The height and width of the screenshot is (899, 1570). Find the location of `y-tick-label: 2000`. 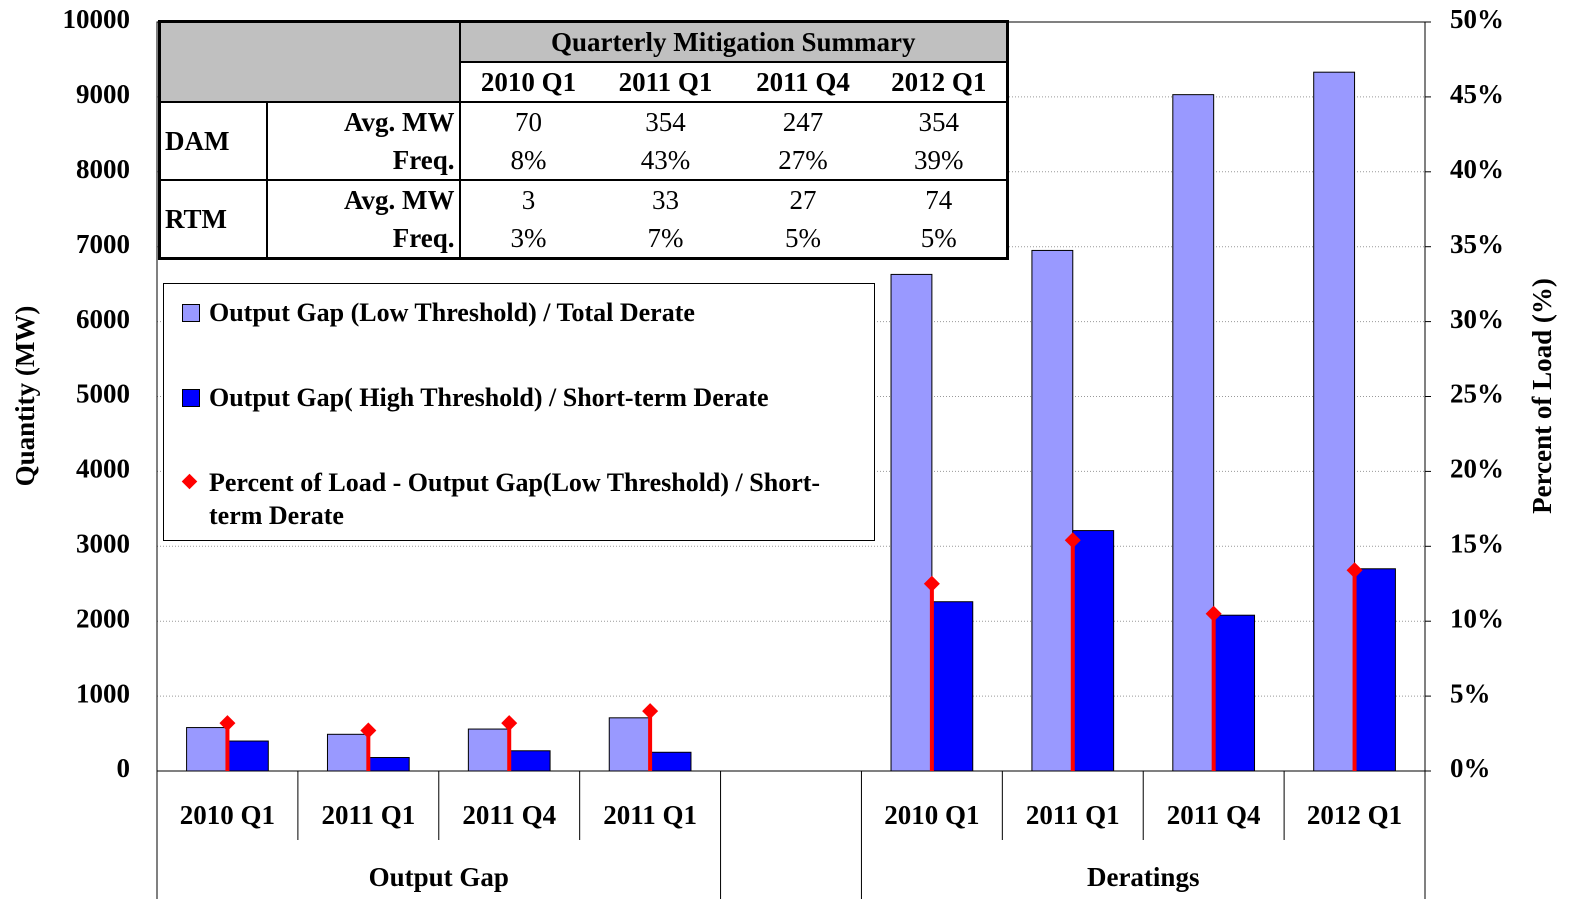

y-tick-label: 2000 is located at coordinates (103, 618).